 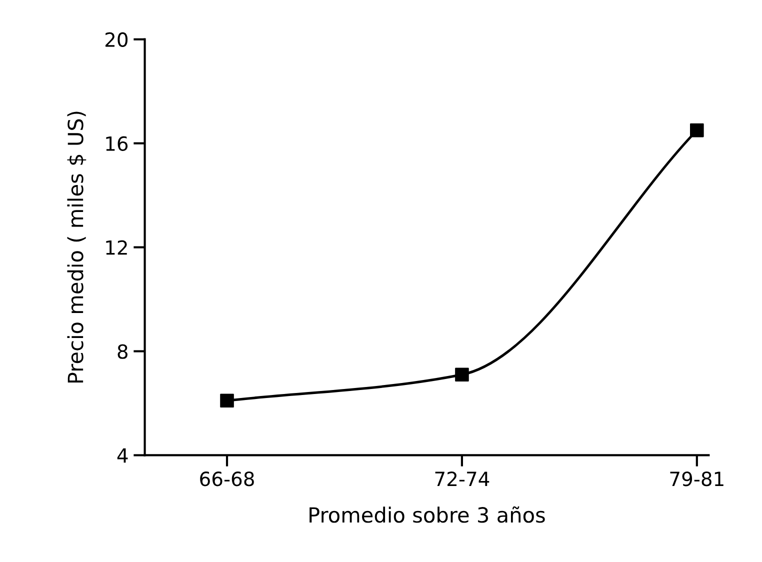 I want to click on x-tick-label: 79-81, so click(x=697, y=479).